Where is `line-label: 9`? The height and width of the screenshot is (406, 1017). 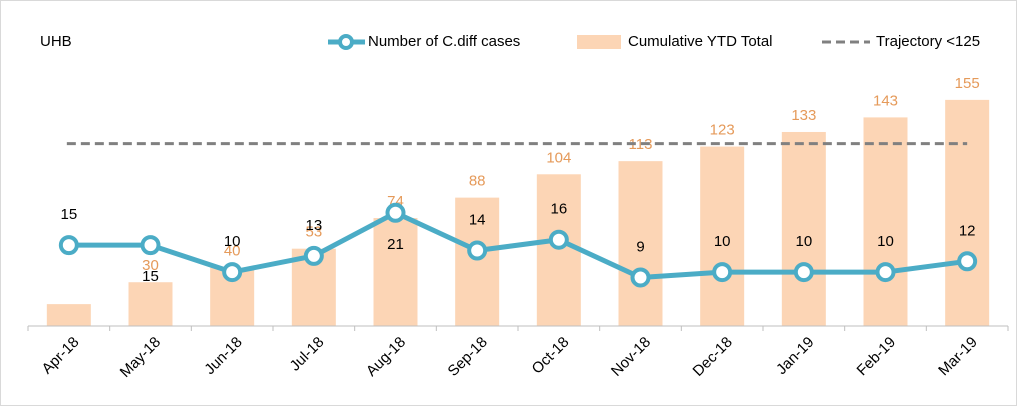 line-label: 9 is located at coordinates (640, 246).